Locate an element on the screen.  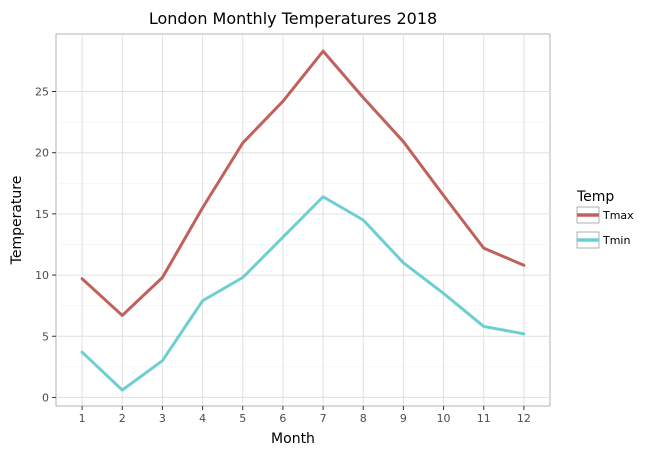
x-tick-label: 2 is located at coordinates (122, 418).